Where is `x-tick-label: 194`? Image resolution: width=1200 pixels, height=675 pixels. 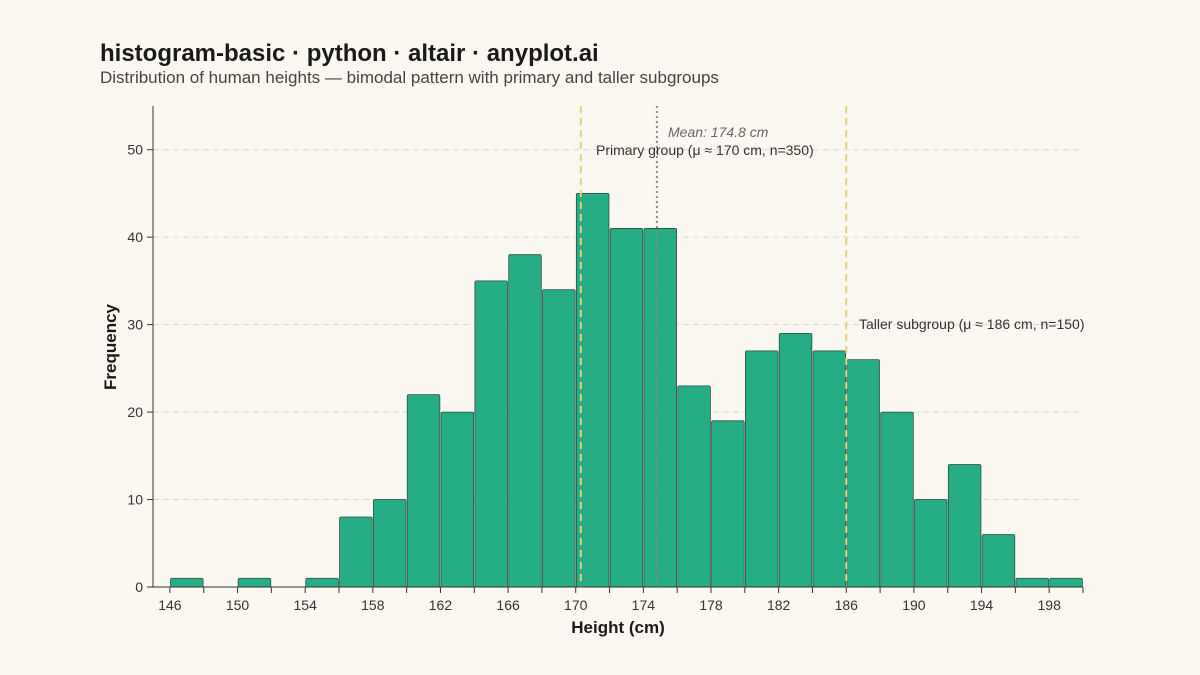 x-tick-label: 194 is located at coordinates (982, 605).